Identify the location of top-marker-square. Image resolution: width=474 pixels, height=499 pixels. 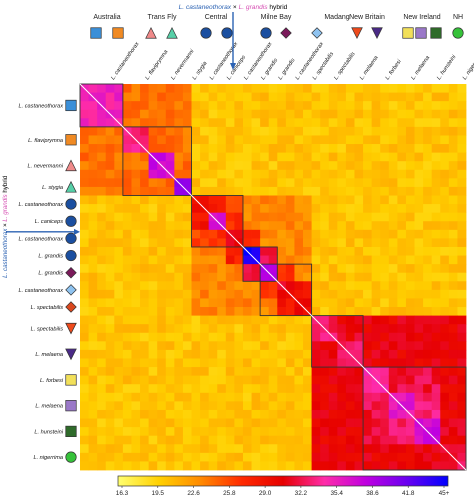
(408, 33).